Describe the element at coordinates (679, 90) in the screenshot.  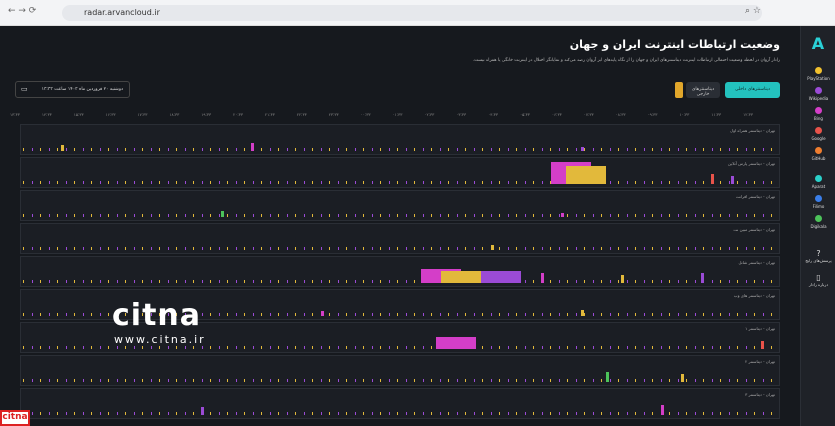
I see `tab-icon` at that location.